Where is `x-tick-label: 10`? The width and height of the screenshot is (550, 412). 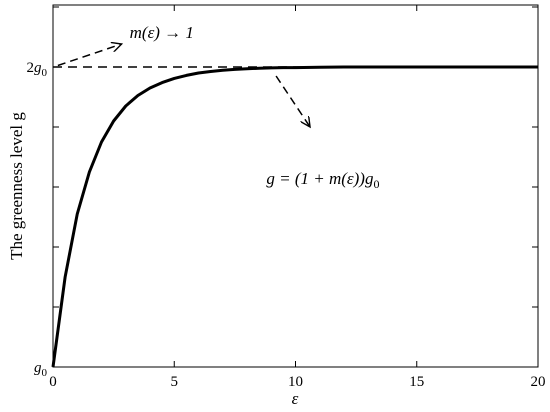 x-tick-label: 10 is located at coordinates (295, 382).